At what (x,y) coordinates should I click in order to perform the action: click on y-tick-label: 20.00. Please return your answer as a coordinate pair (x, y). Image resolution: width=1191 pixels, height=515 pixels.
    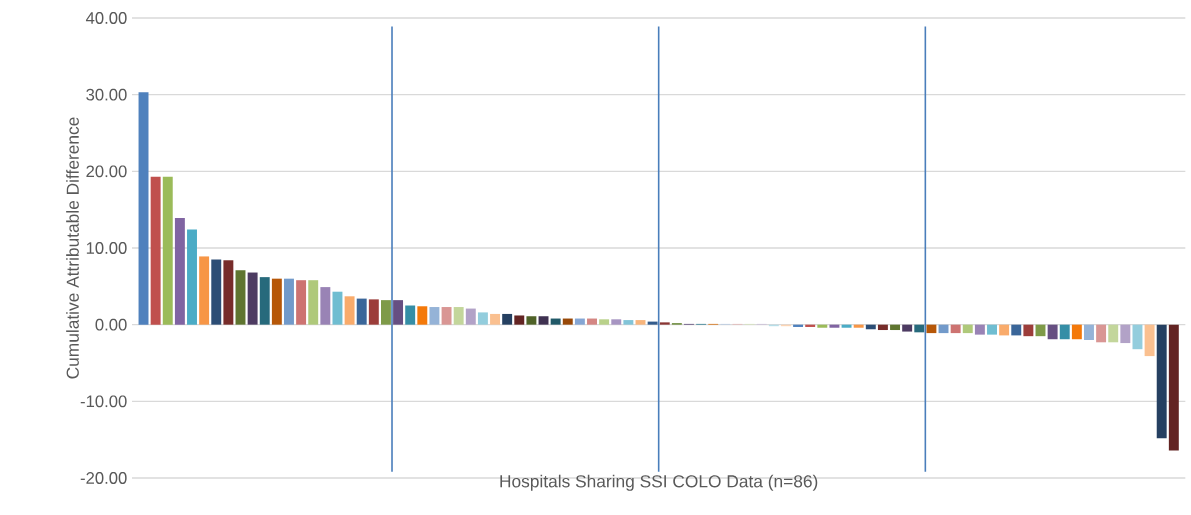
    Looking at the image, I should click on (106, 171).